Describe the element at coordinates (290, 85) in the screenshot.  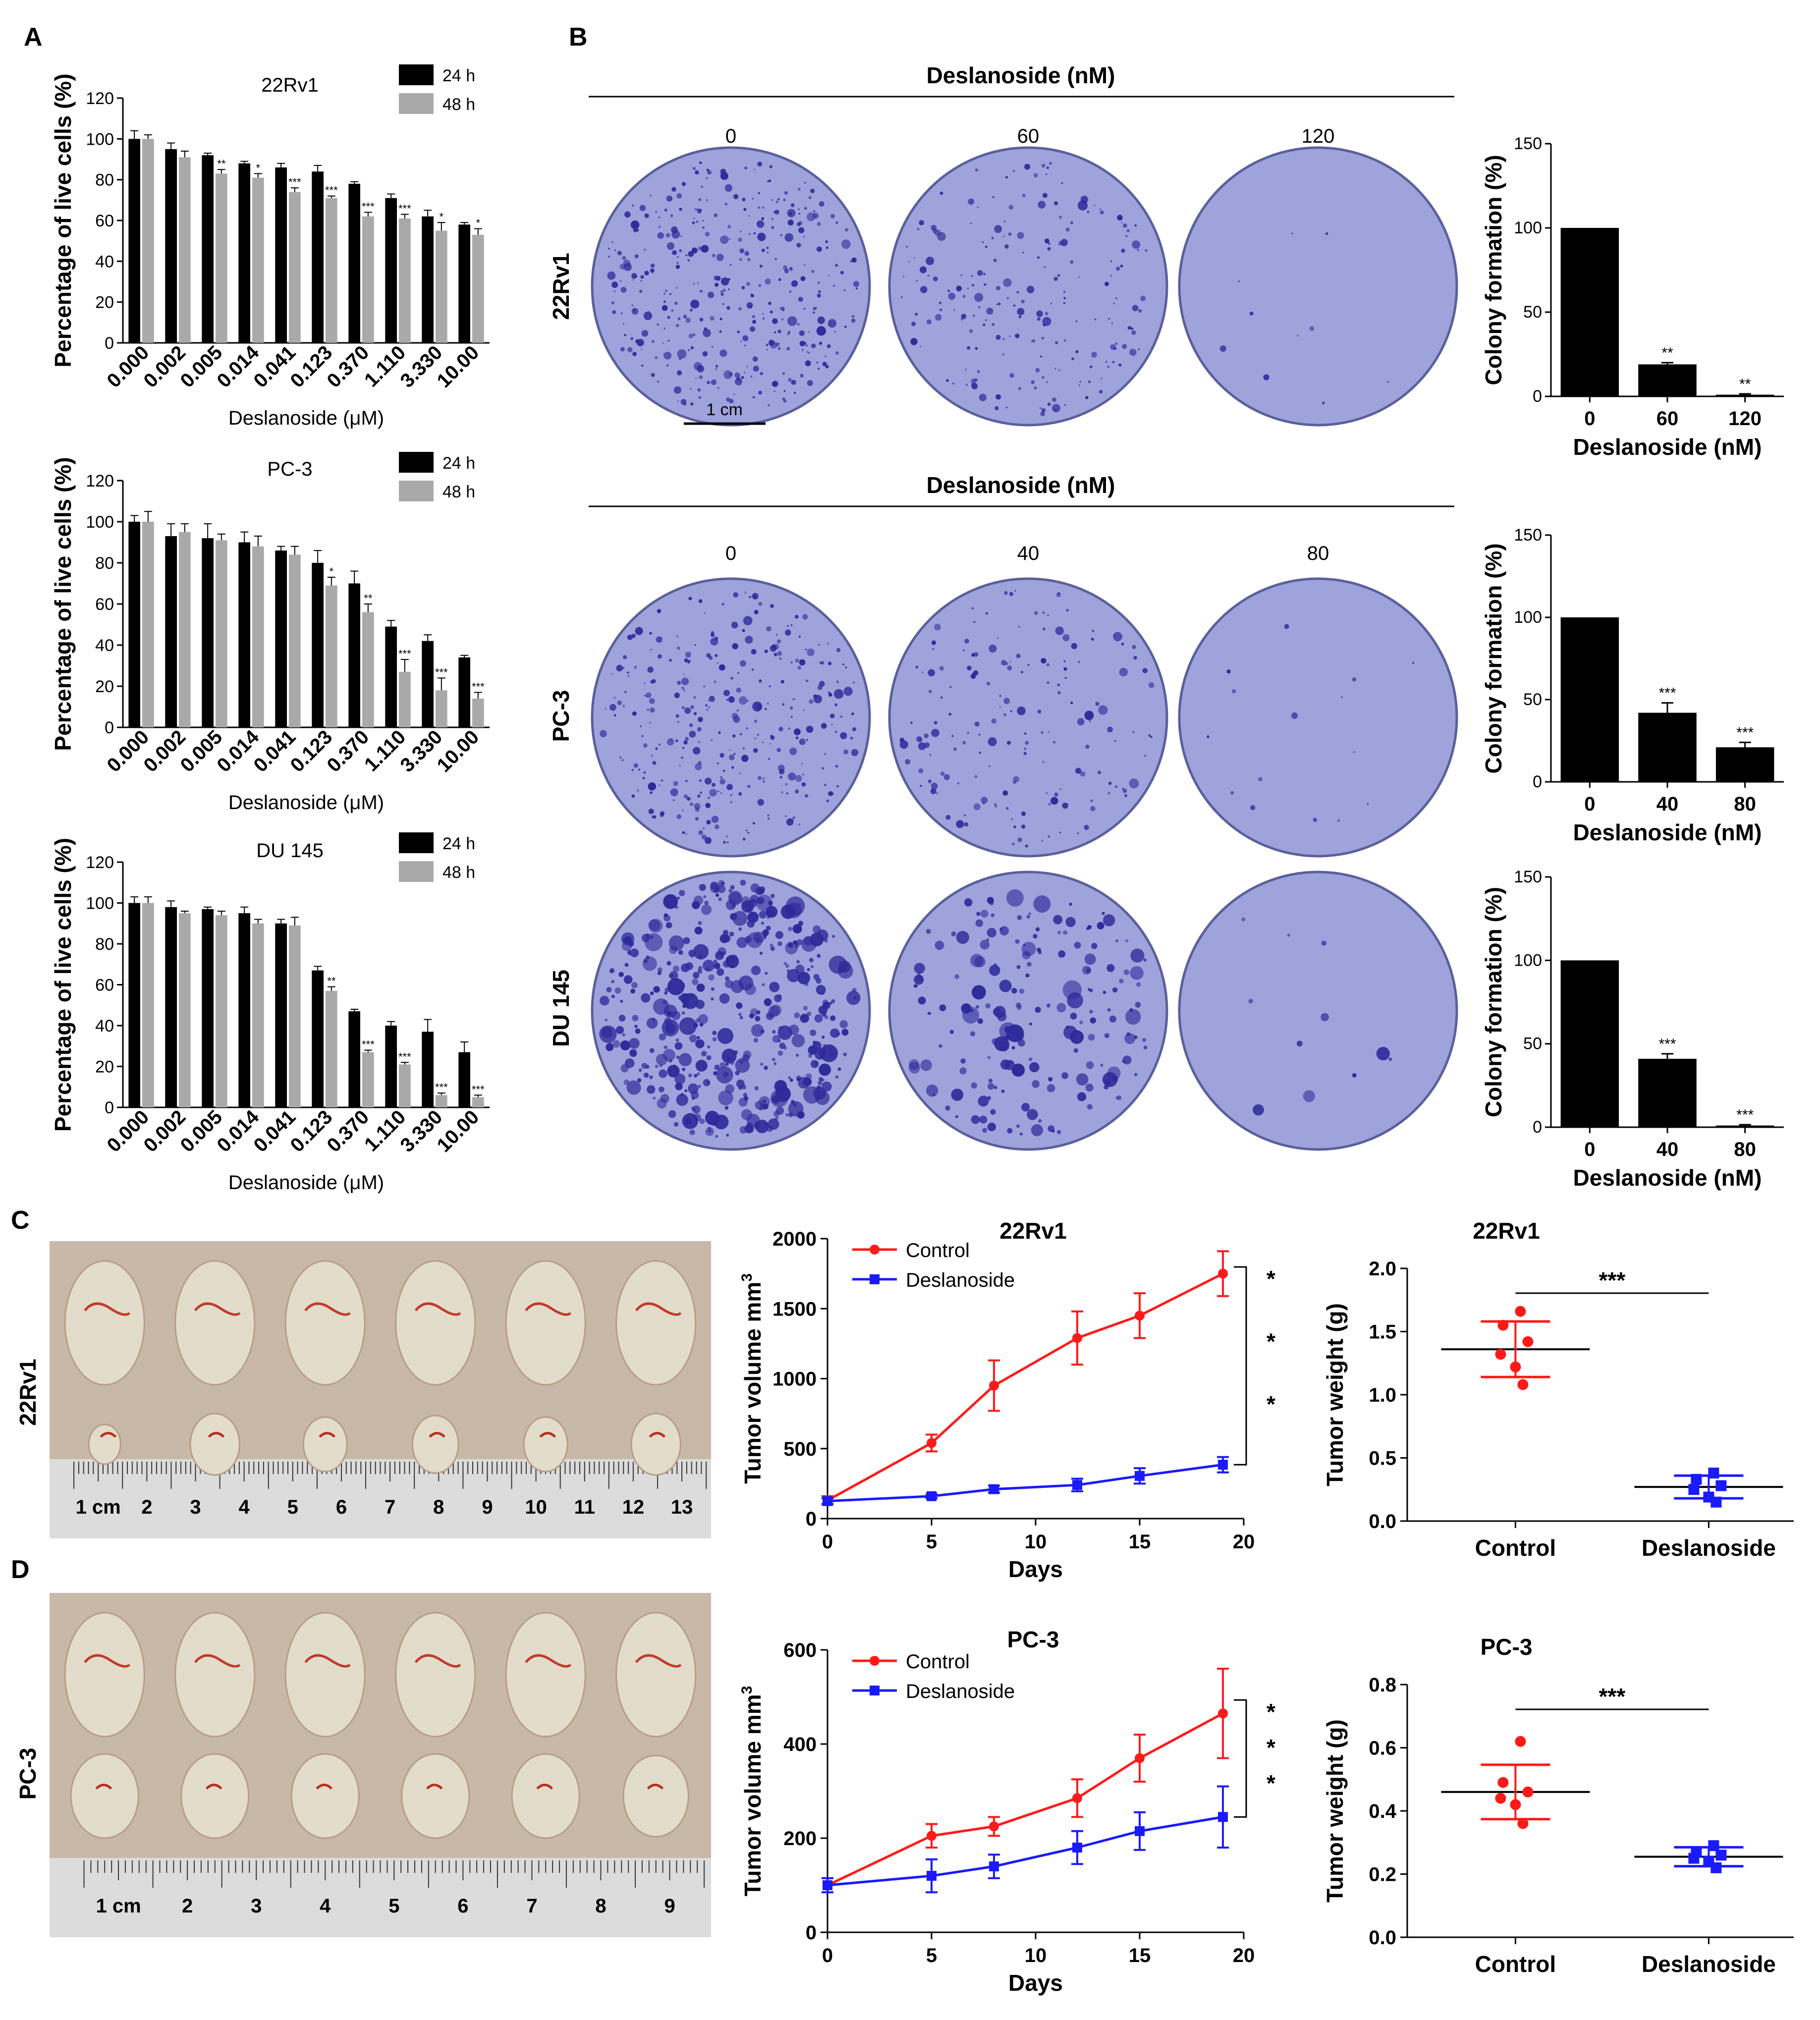
I see `chart-title: 22Rv1` at that location.